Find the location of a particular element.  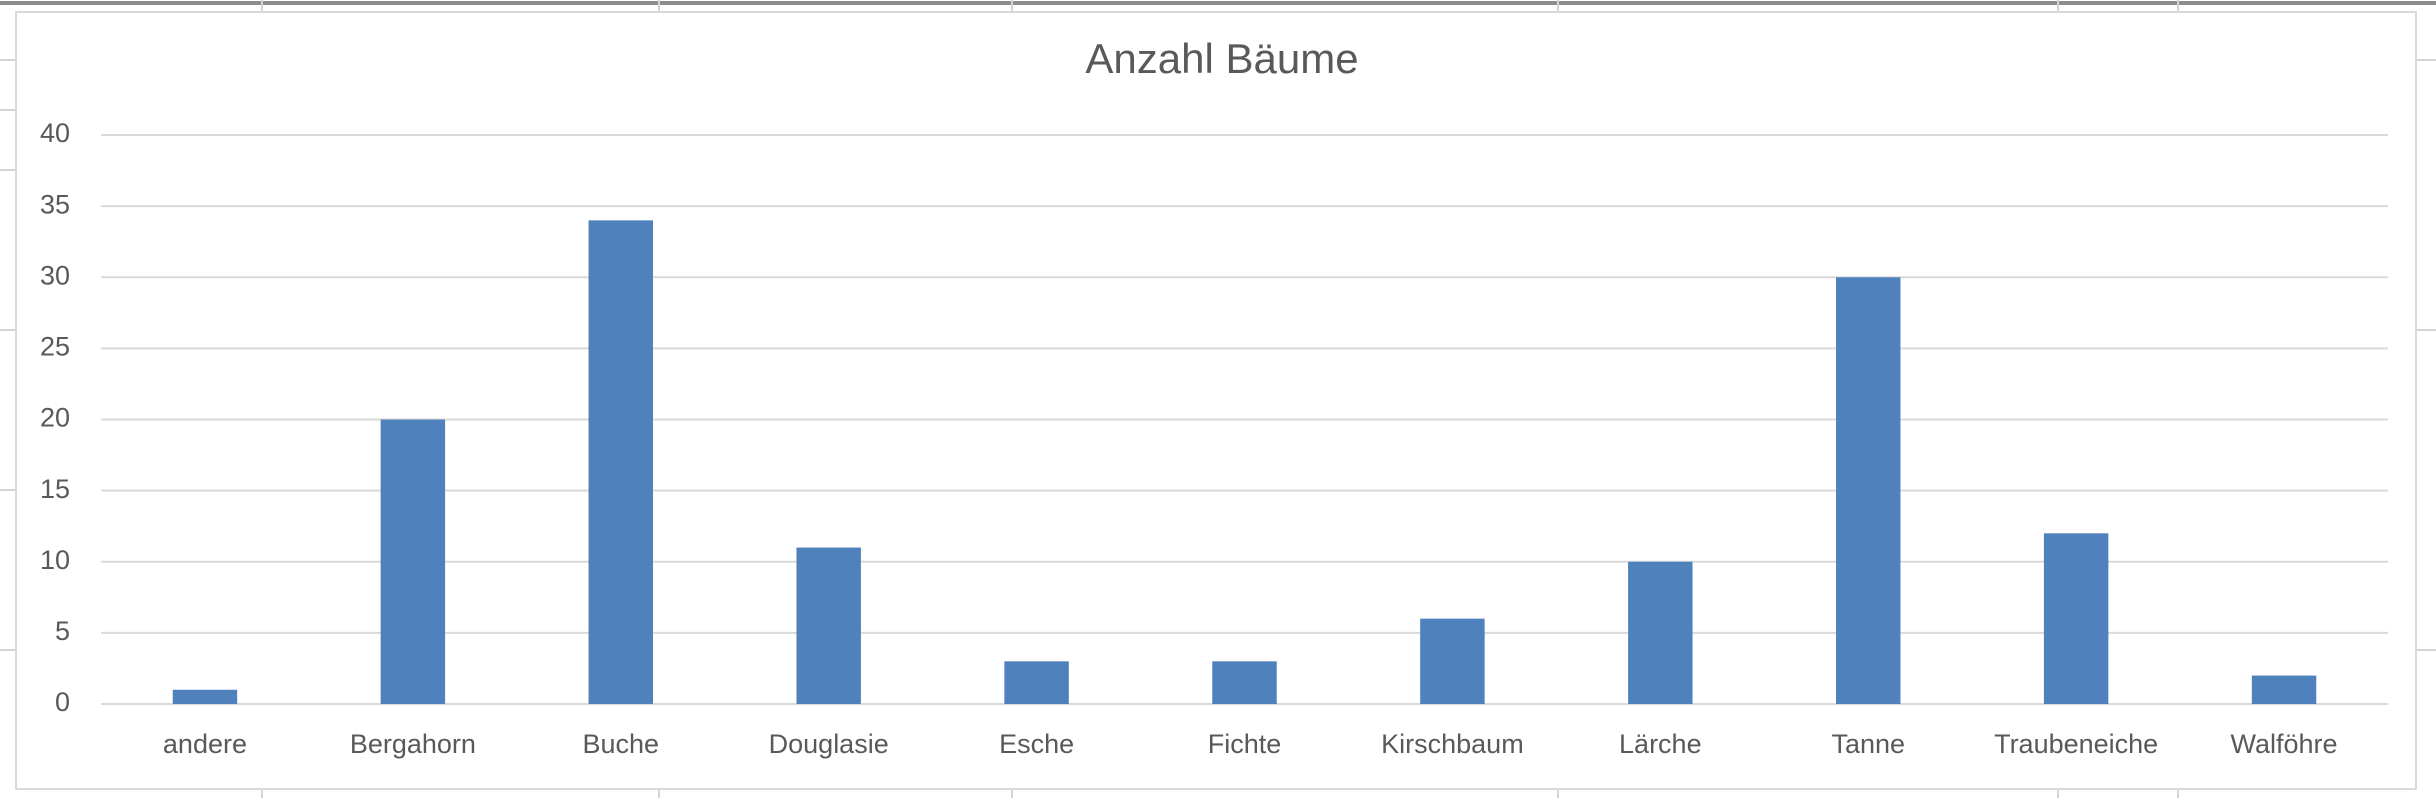

x-tick-label: Walföhre is located at coordinates (2284, 744).